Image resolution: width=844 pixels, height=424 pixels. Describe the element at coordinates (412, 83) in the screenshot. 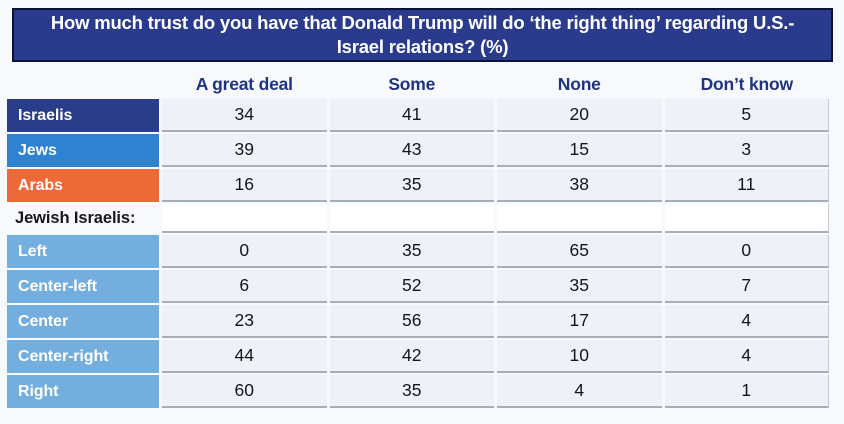

I see `column-header-some: Some` at that location.